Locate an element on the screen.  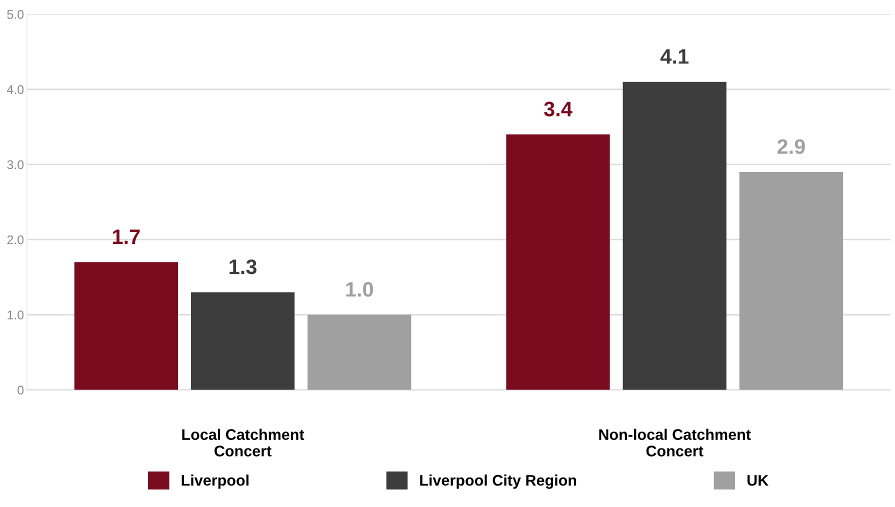
y-tick-label: 5.0 is located at coordinates (15, 14).